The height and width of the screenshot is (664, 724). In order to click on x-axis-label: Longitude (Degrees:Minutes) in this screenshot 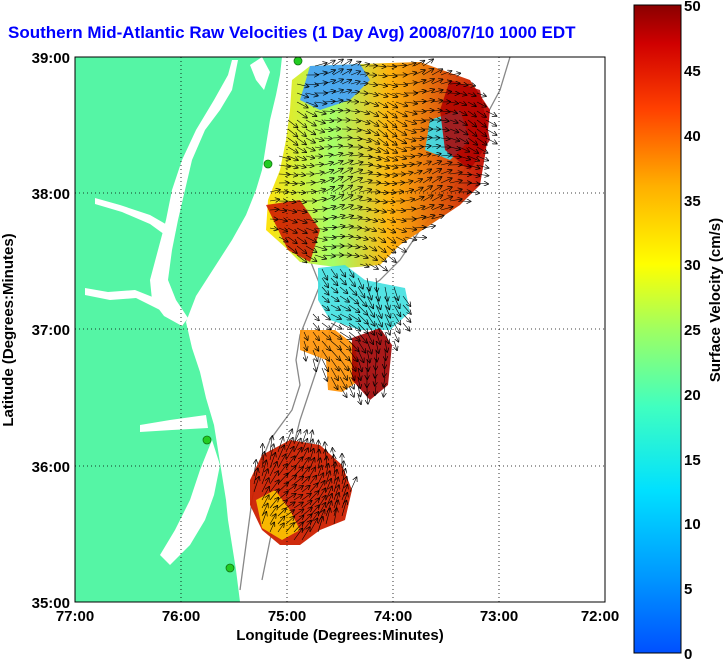, I will do `click(340, 635)`.